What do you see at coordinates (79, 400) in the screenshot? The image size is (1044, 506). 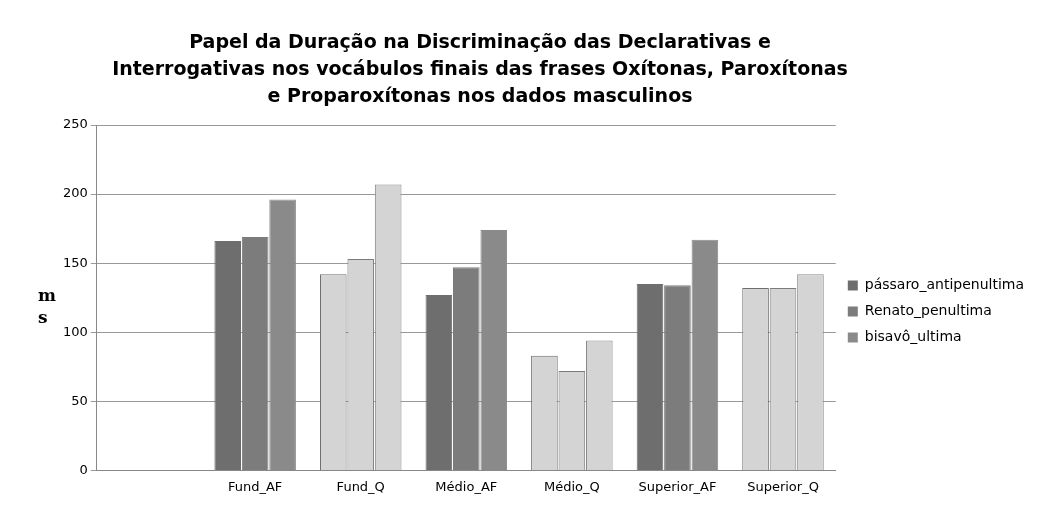 I see `y-tick-label: 50` at bounding box center [79, 400].